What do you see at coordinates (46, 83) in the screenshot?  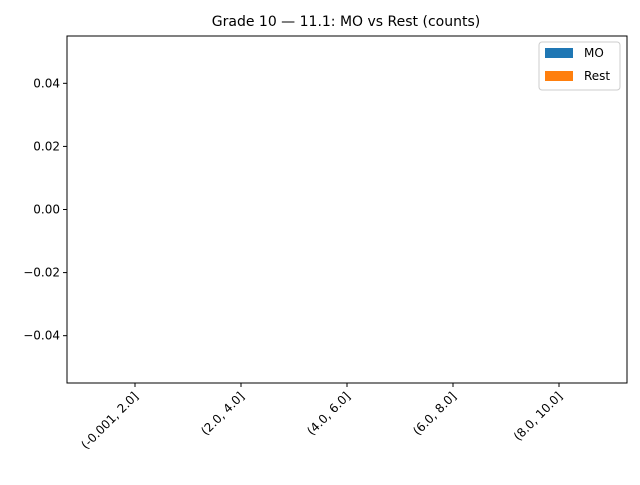 I see `y-tick-label: 0.04` at bounding box center [46, 83].